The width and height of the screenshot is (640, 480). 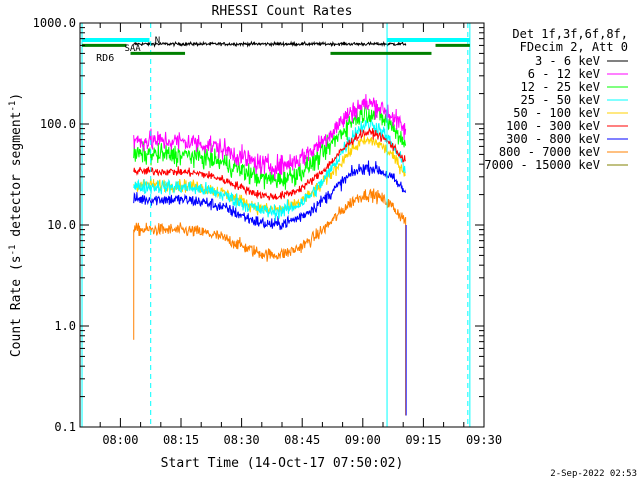 What do you see at coordinates (242, 440) in the screenshot?
I see `x-tick-label: 08:30` at bounding box center [242, 440].